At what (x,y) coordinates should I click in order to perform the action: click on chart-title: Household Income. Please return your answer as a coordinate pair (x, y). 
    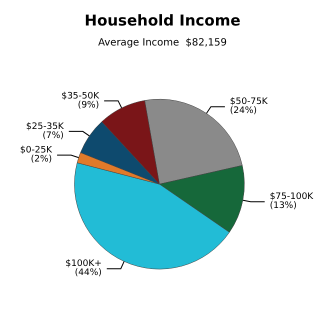
    Looking at the image, I should click on (162, 21).